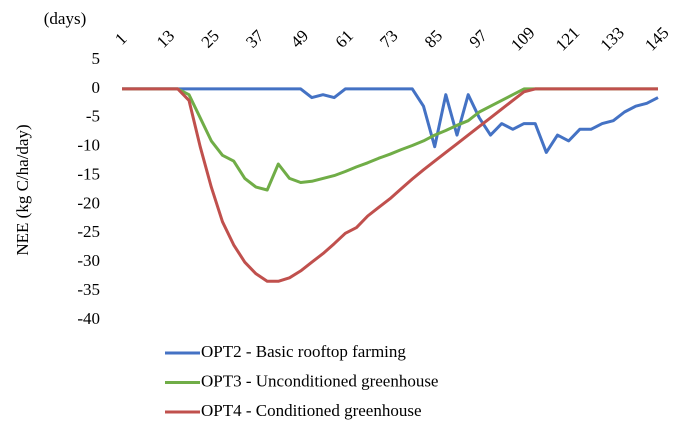  What do you see at coordinates (343, 38) in the screenshot?
I see `x-tick-label: 61` at bounding box center [343, 38].